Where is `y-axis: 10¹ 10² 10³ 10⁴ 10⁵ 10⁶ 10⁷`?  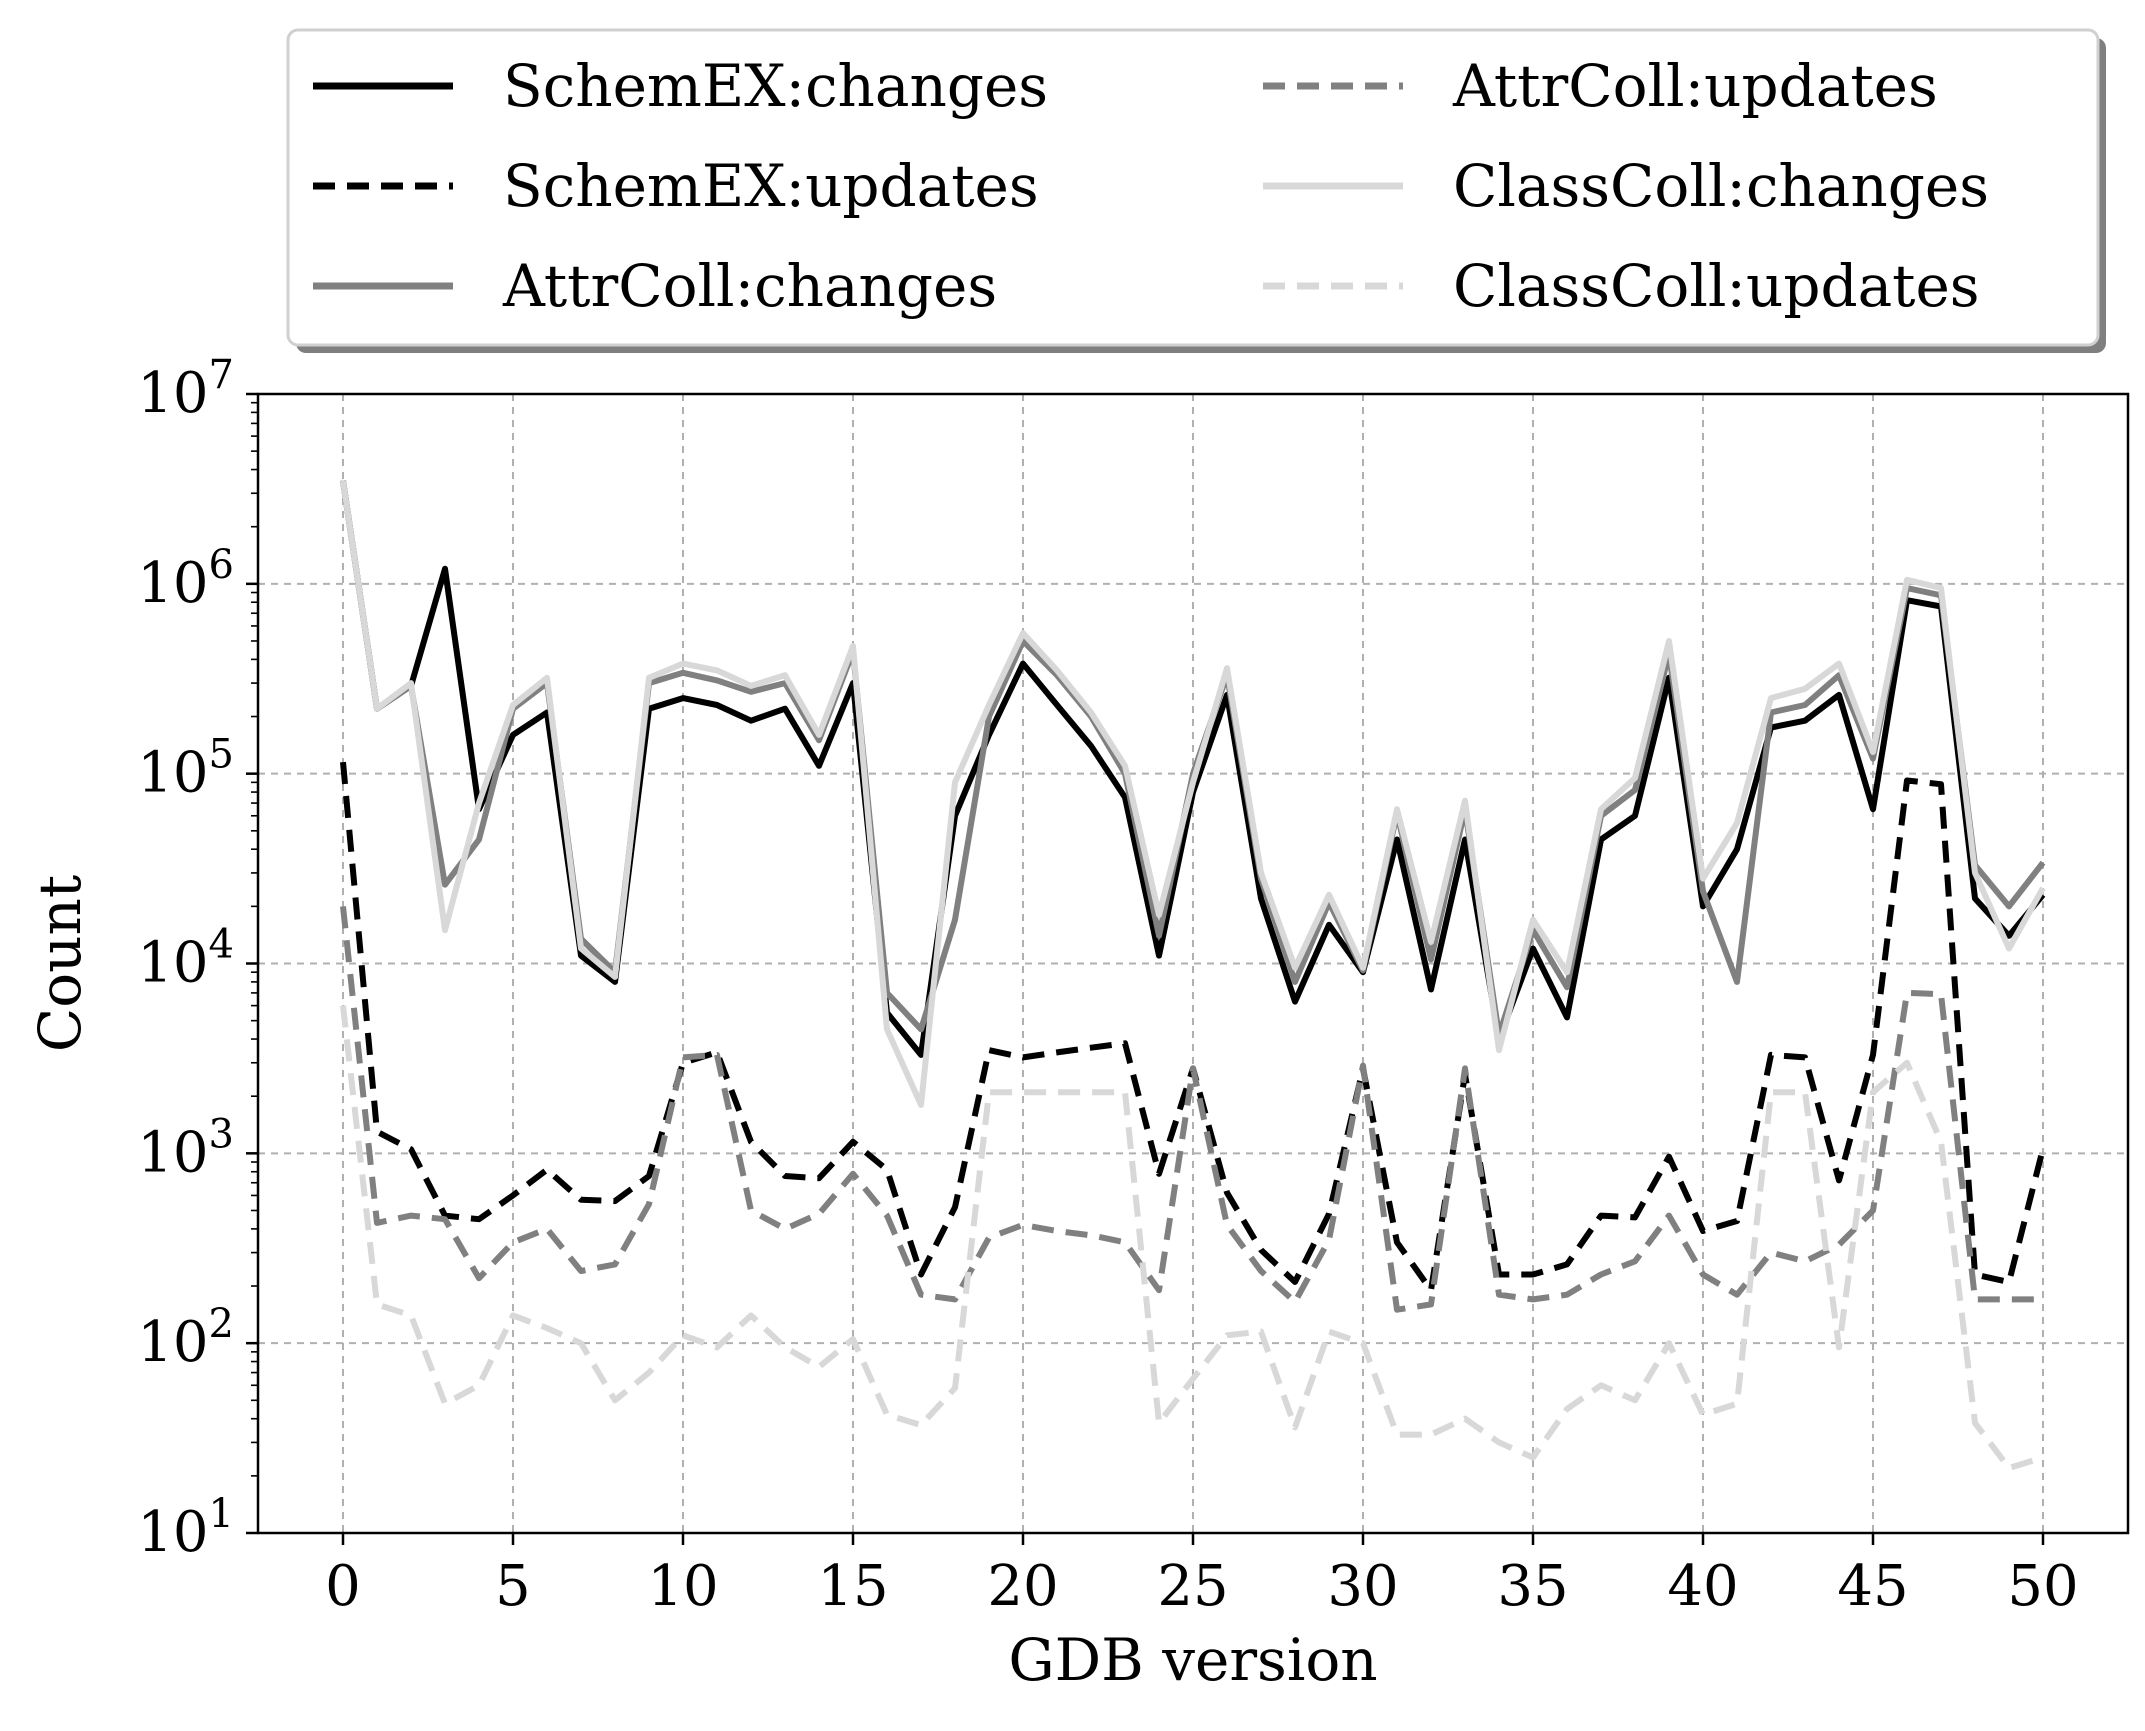
y-axis: 10¹ 10² 10³ 10⁴ 10⁵ 10⁶ 10⁷ is located at coordinates (197, 958).